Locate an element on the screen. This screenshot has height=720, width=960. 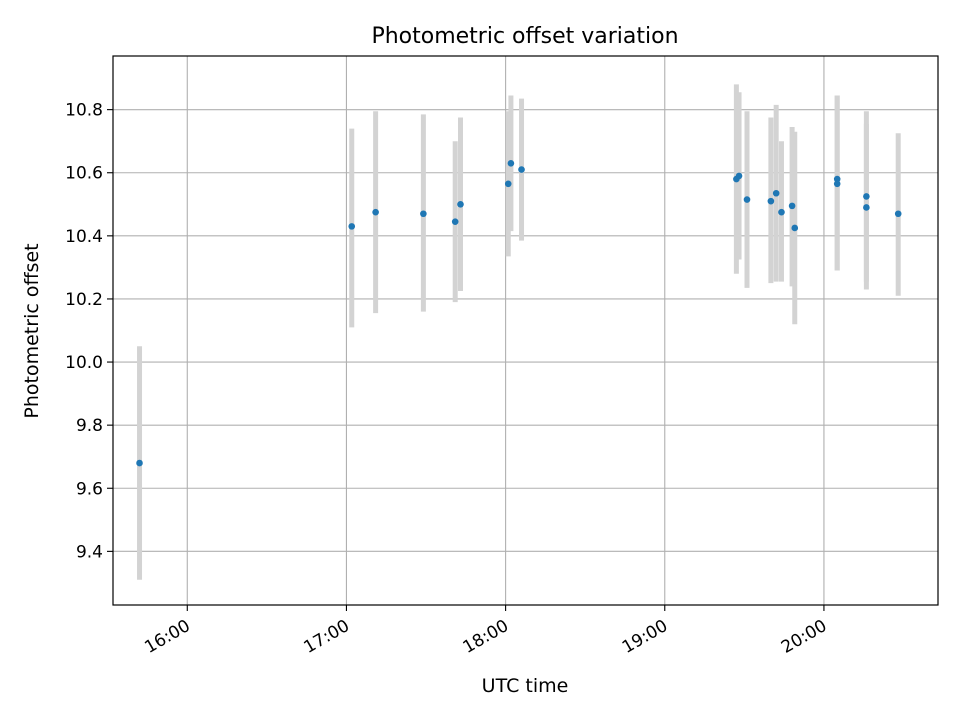
y-tick-label: 9.8 is located at coordinates (89, 426).